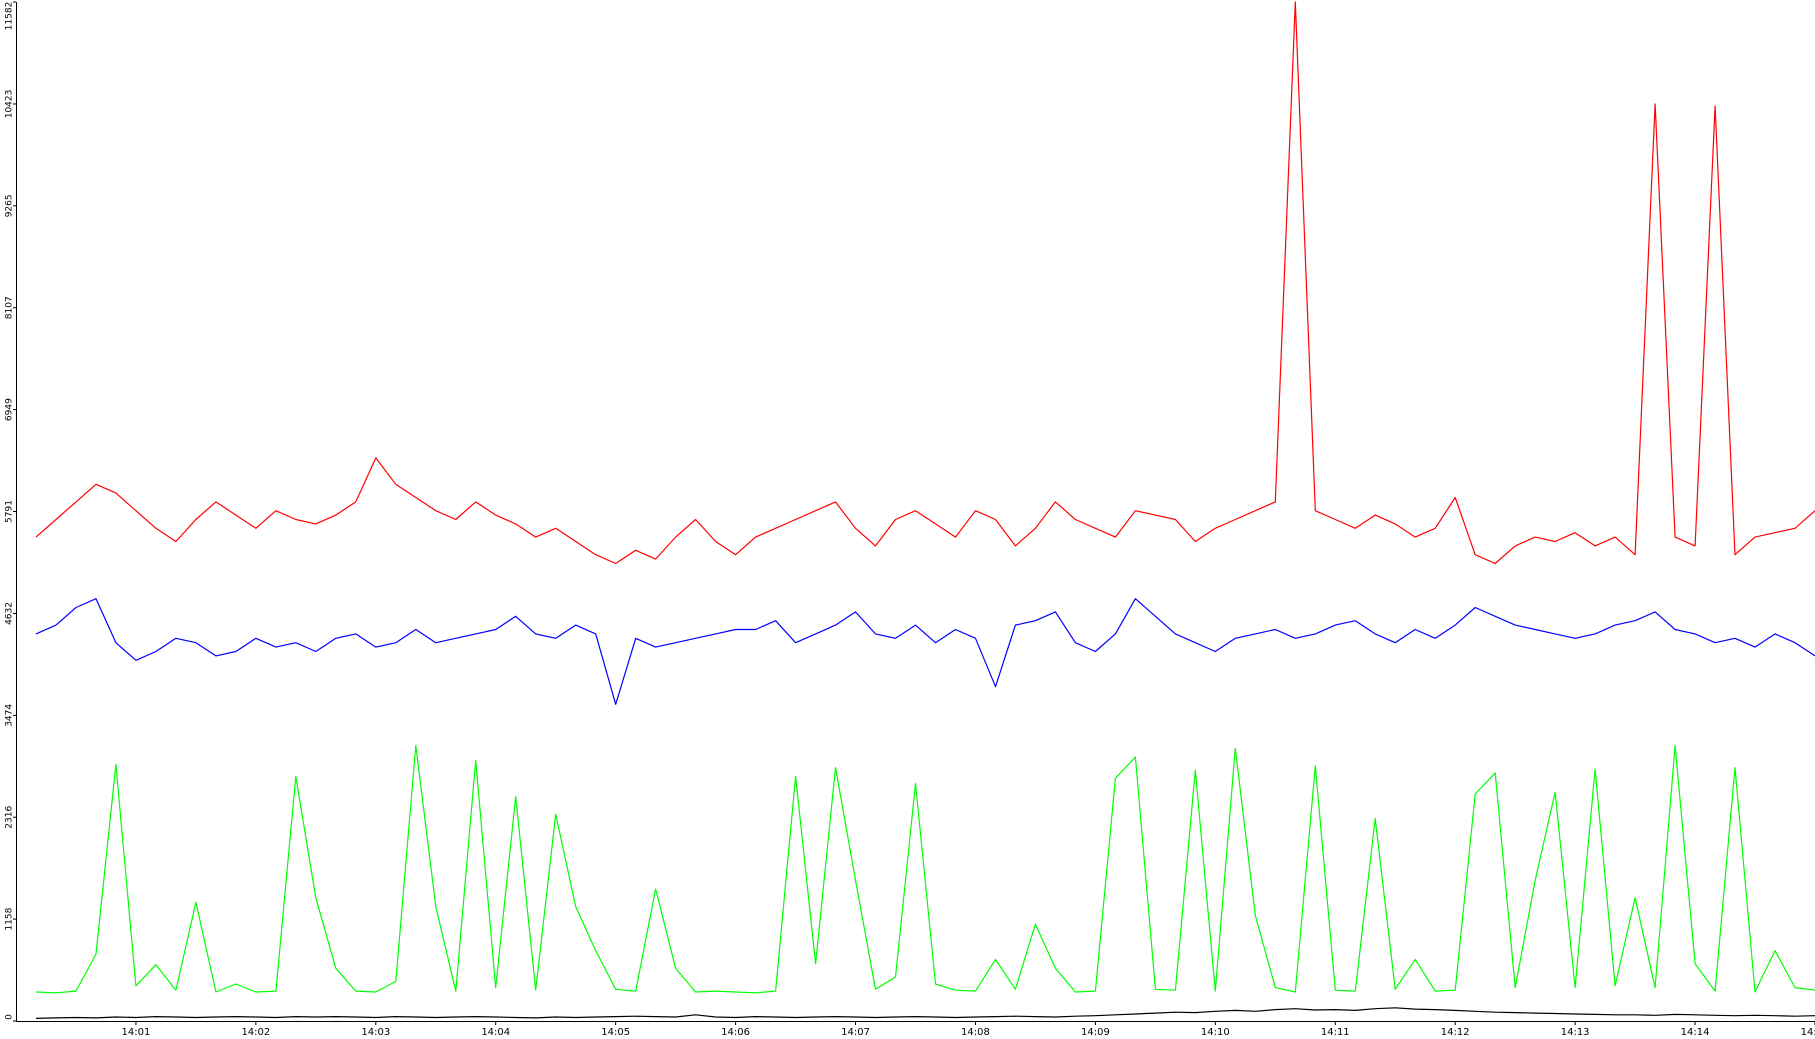  I want to click on x-tick-label: 14:07, so click(855, 1032).